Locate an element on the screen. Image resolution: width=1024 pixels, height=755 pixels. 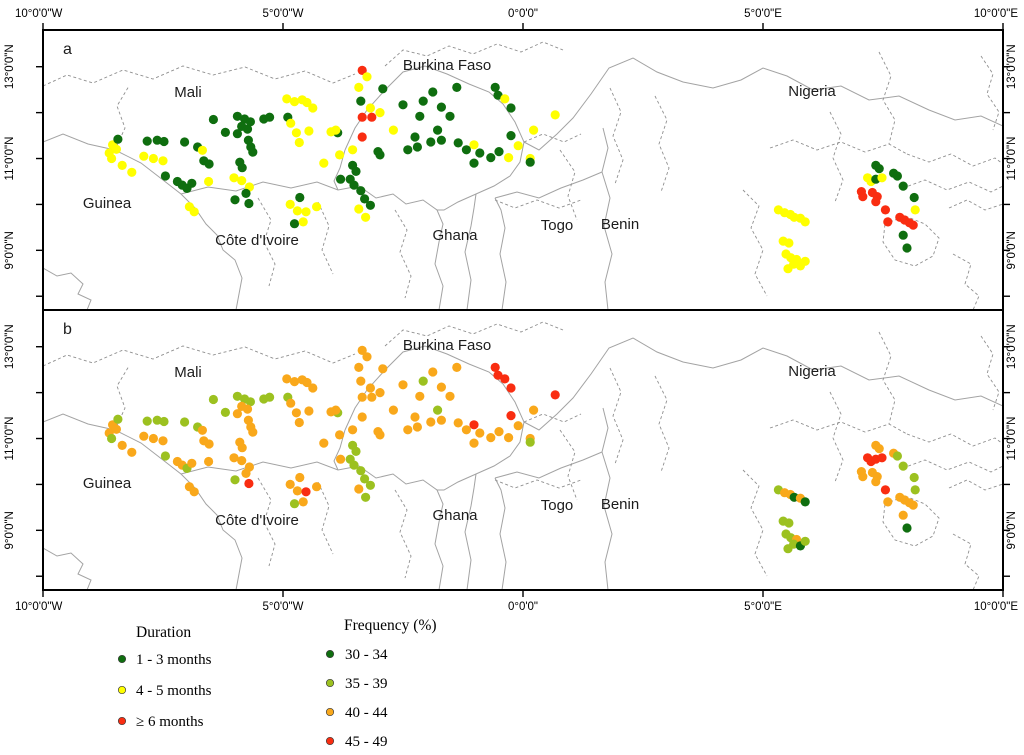
legend-item-duration-1: 4 - 5 months is located at coordinates (164, 691).